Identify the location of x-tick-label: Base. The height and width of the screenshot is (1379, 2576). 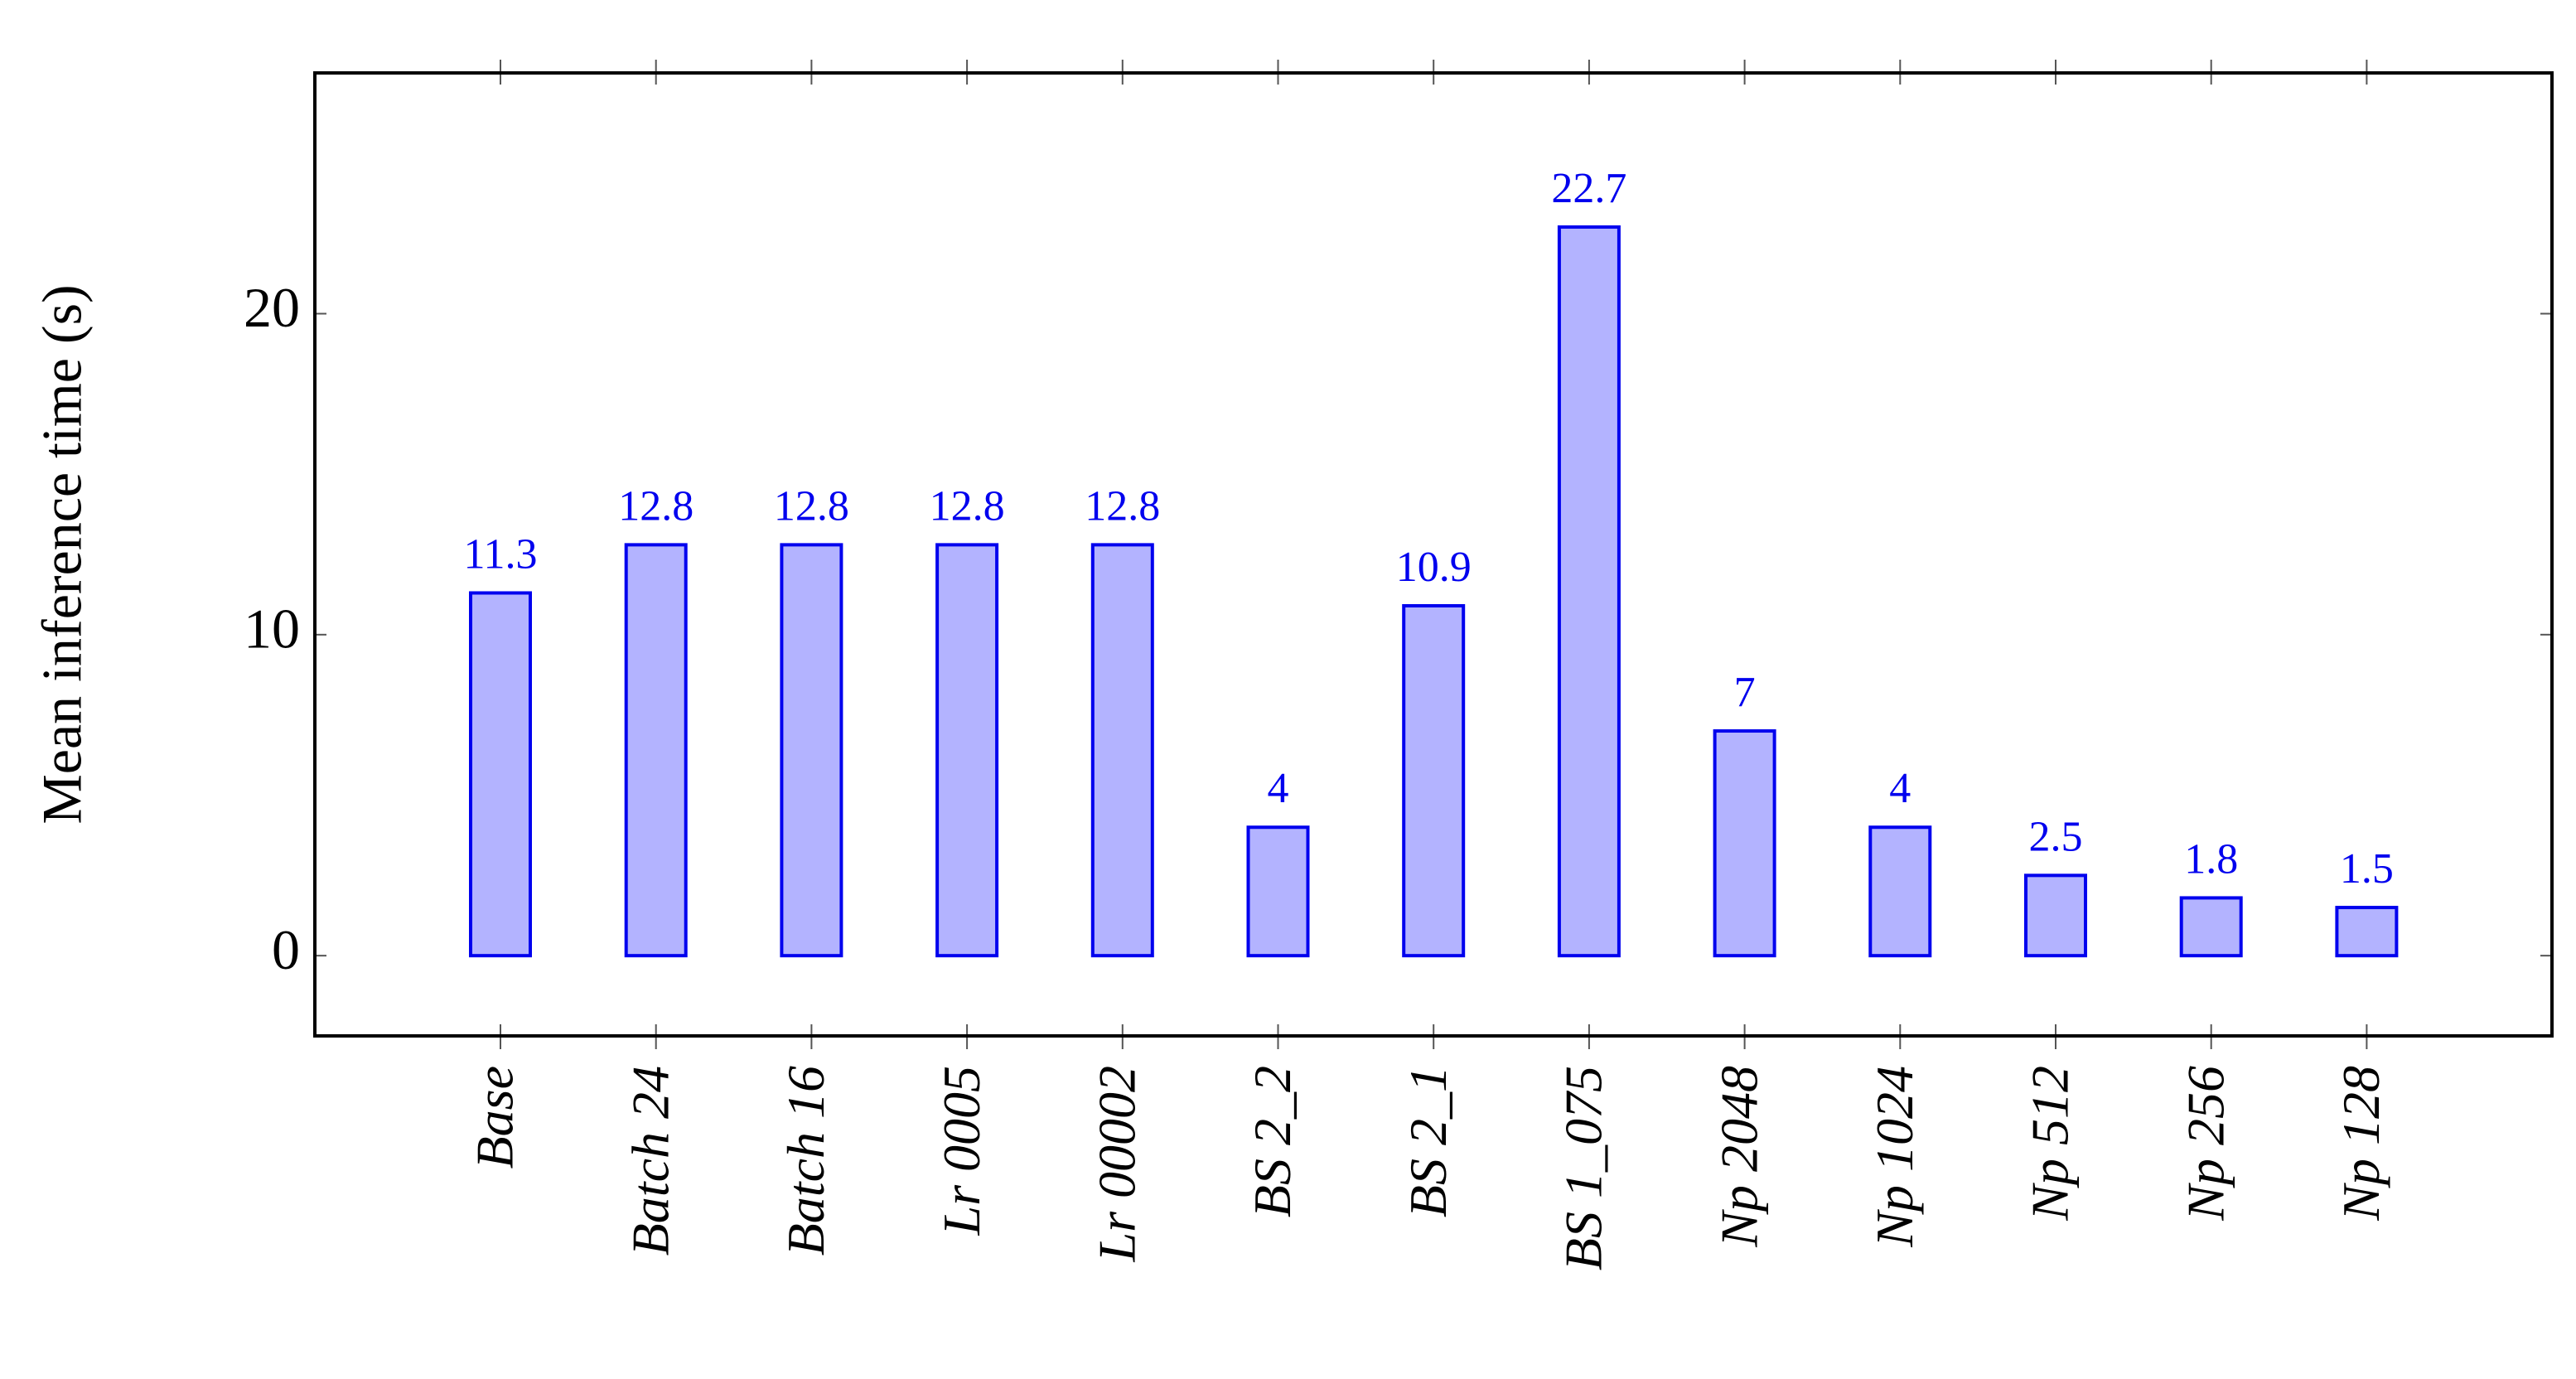
(495, 1117).